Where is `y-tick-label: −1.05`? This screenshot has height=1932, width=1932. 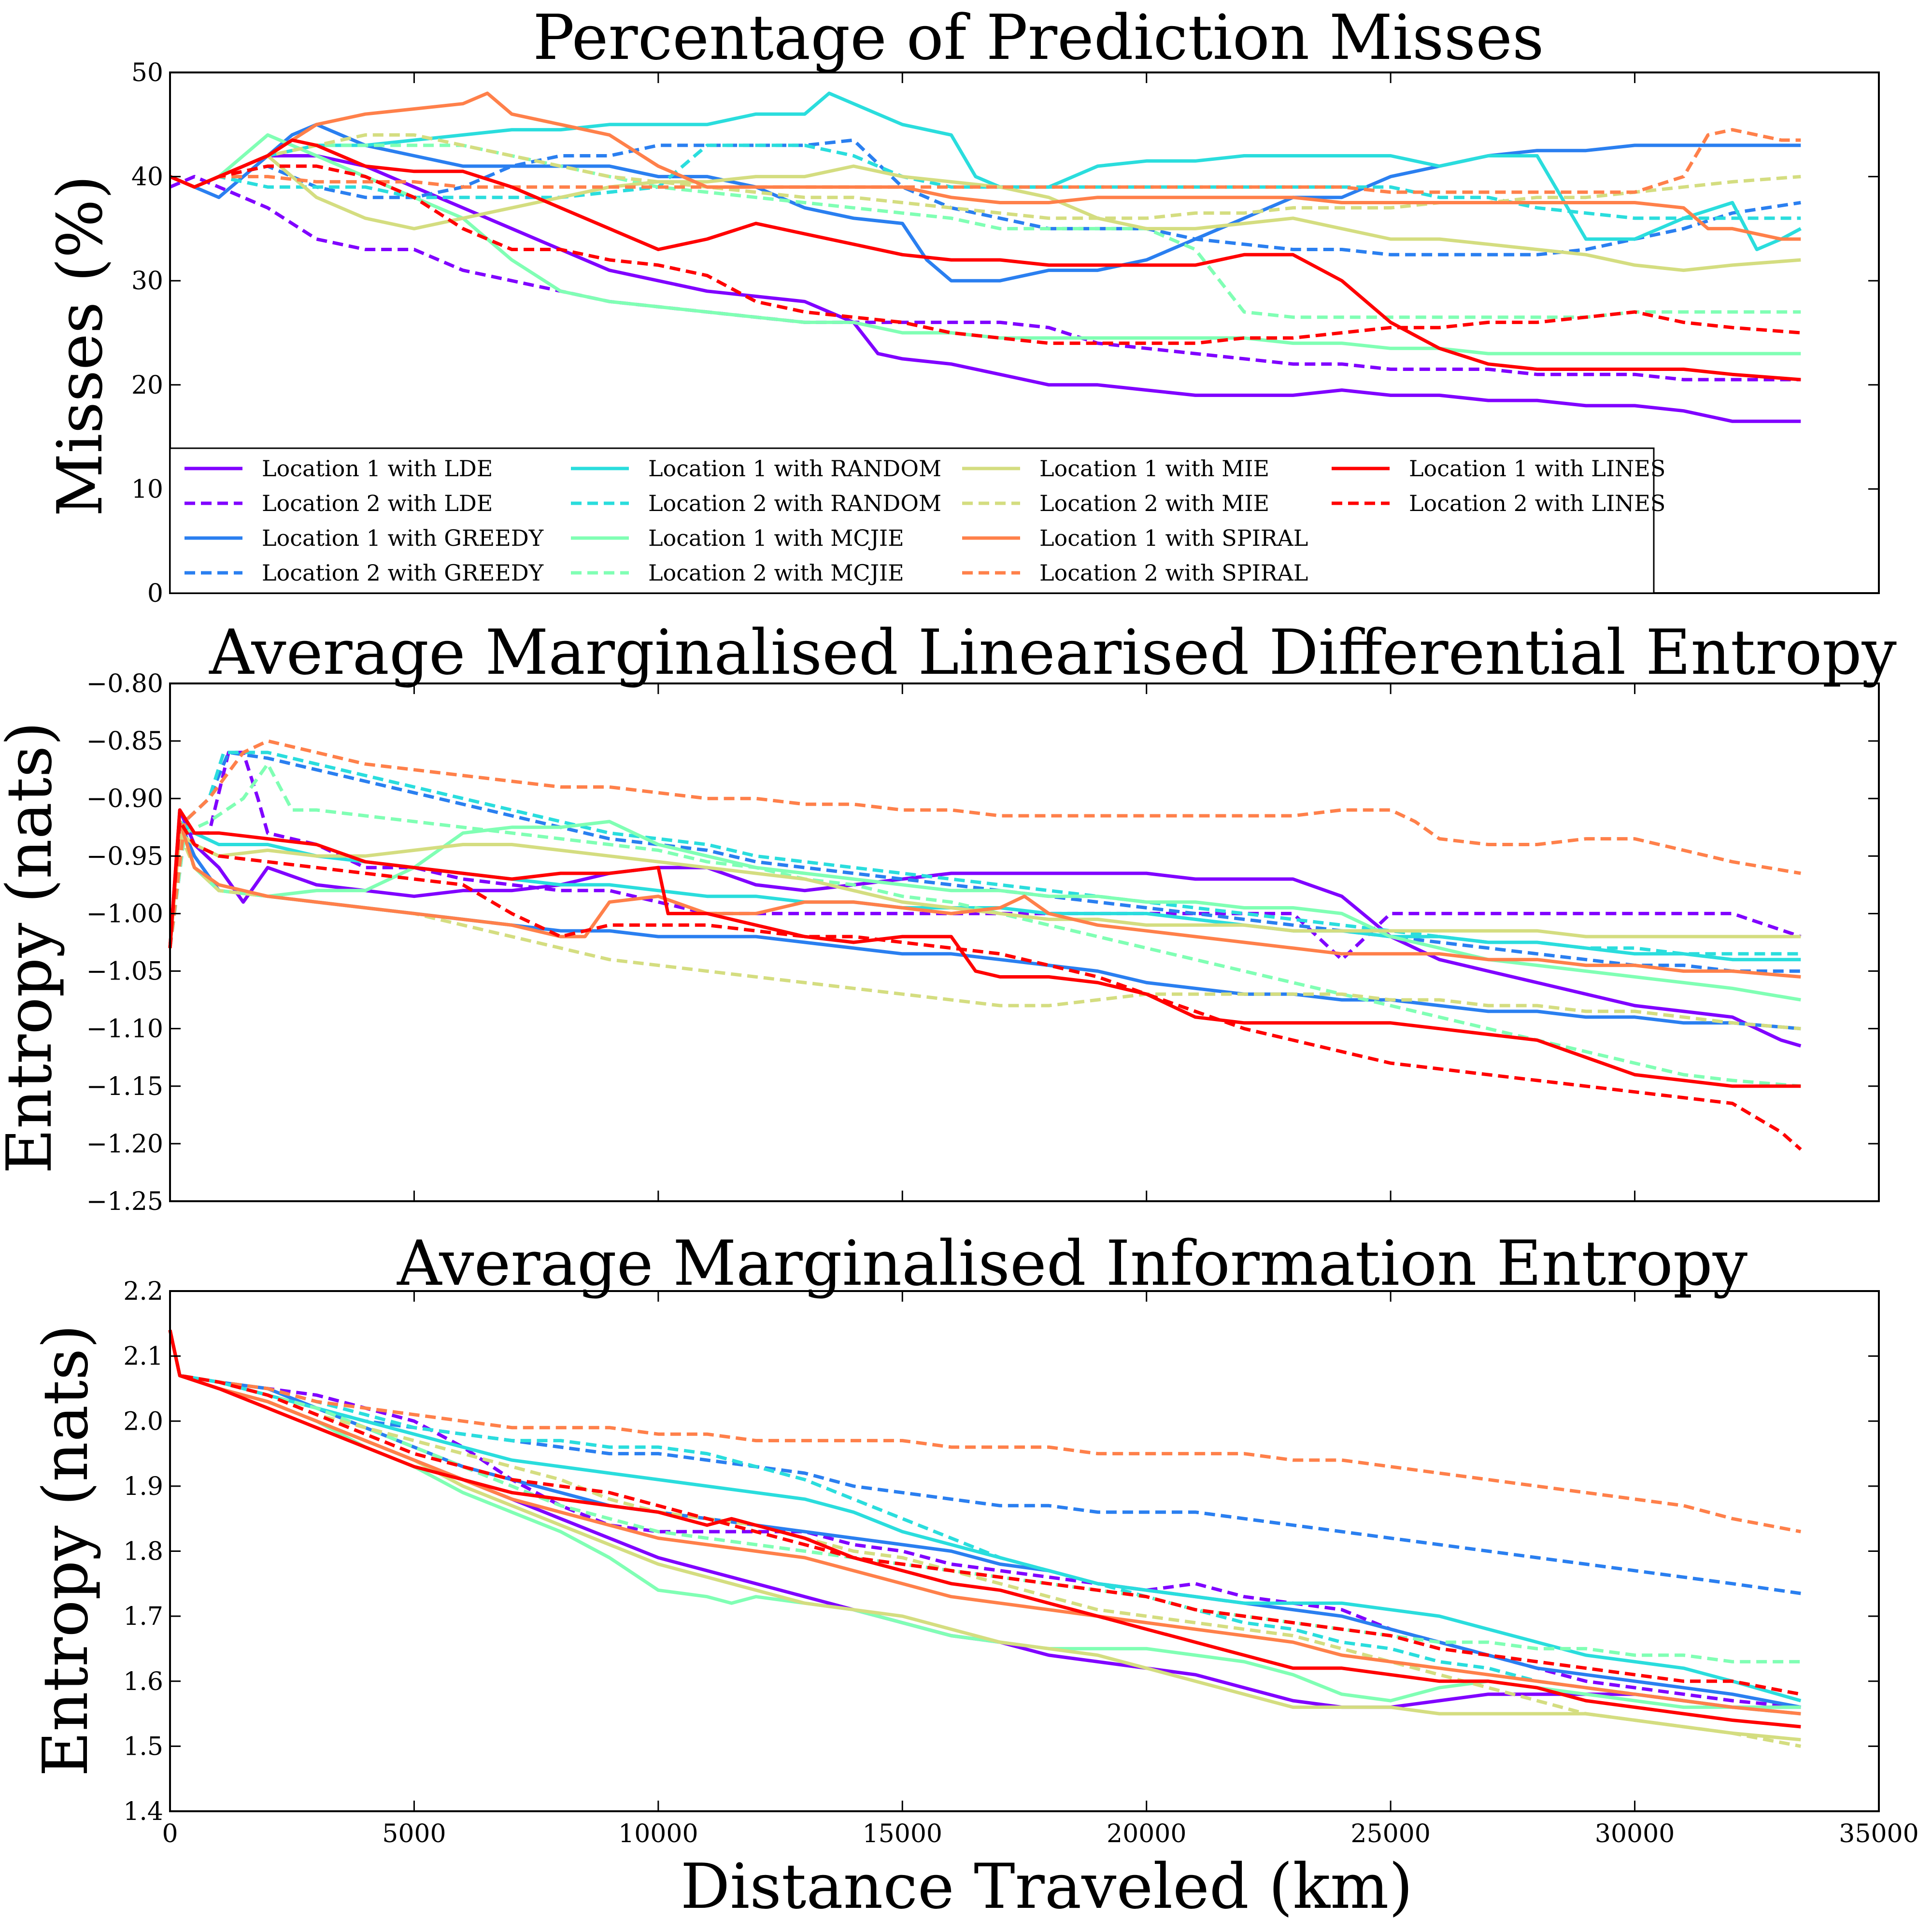
y-tick-label: −1.05 is located at coordinates (124, 971).